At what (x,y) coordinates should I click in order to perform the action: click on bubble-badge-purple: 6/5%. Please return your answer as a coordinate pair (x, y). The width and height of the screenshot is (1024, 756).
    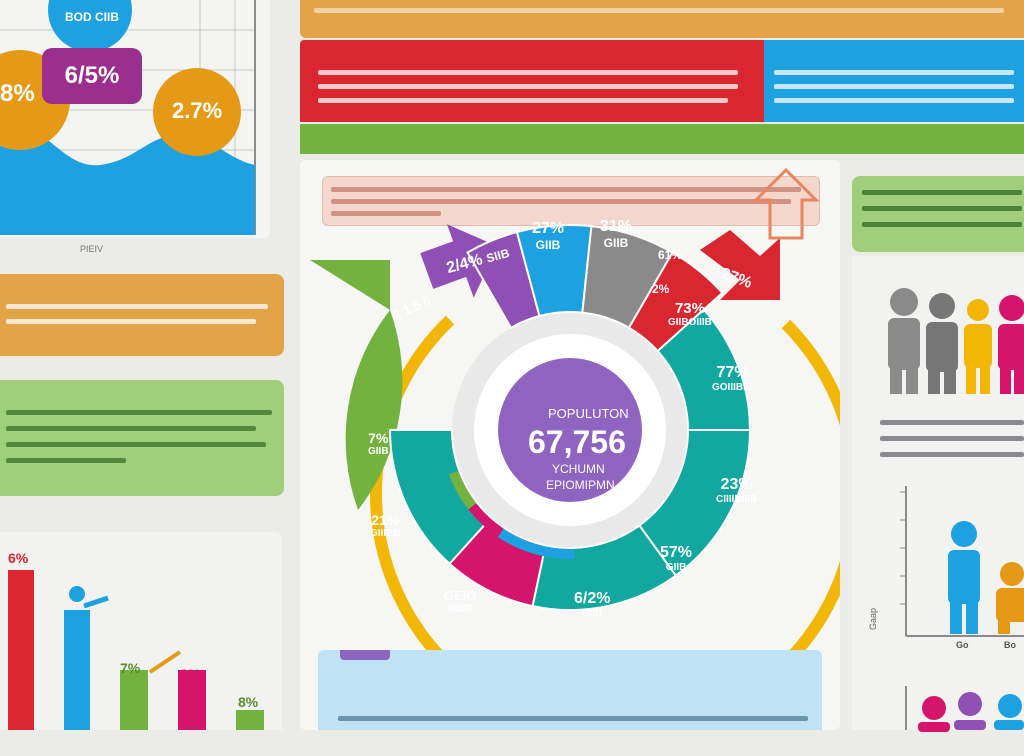
    Looking at the image, I should click on (92, 76).